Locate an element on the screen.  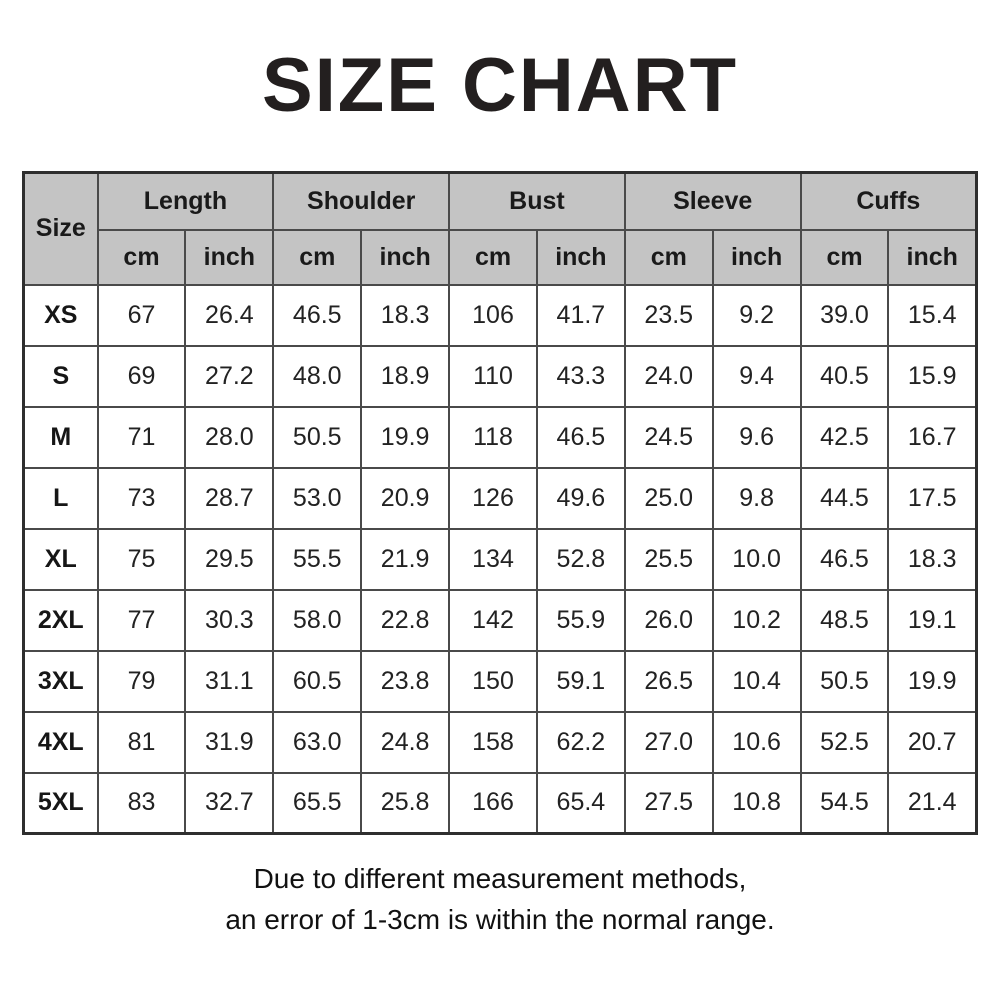
value-cell: 21.9 is located at coordinates (405, 559).